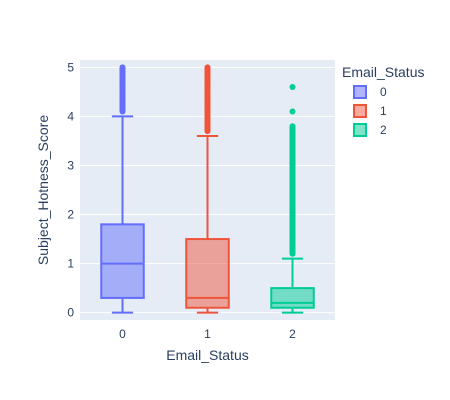 The height and width of the screenshot is (400, 450). I want to click on legend-label: 0, so click(383, 92).